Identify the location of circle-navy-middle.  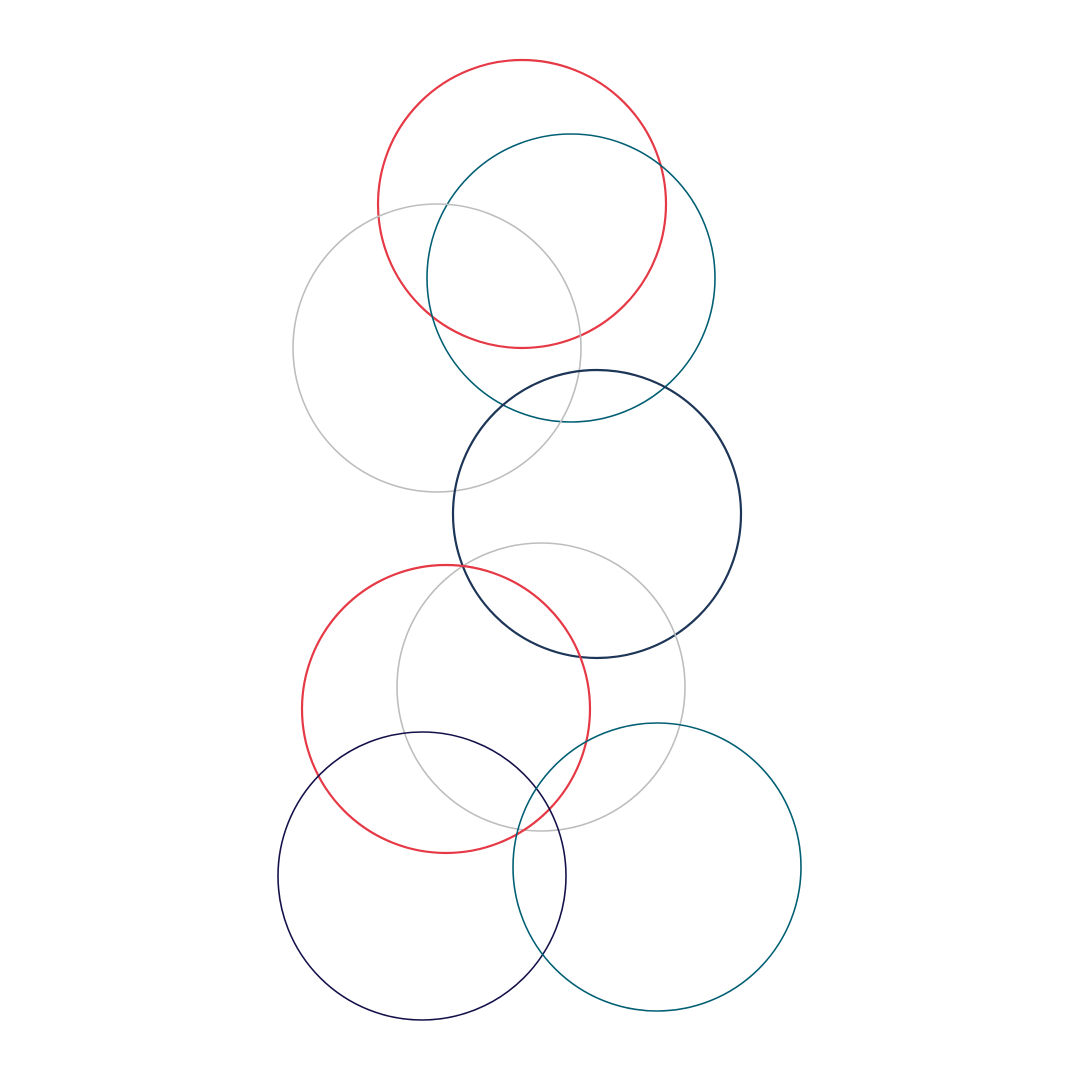
(597, 514).